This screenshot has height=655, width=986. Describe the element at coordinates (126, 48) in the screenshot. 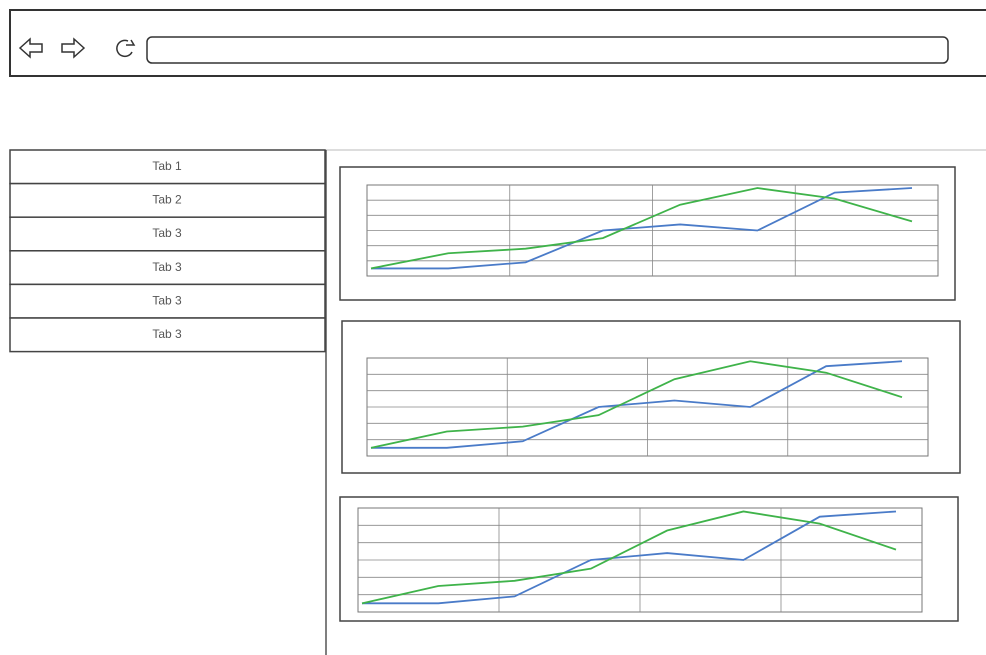

I see `reload-button` at that location.